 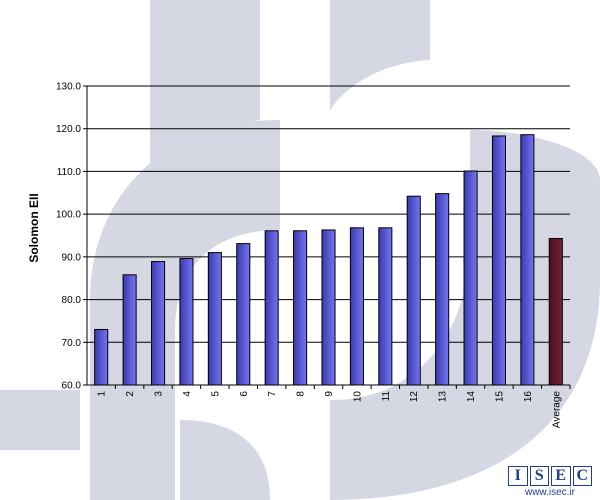 I want to click on x-tick-label: 10, so click(x=357, y=397).